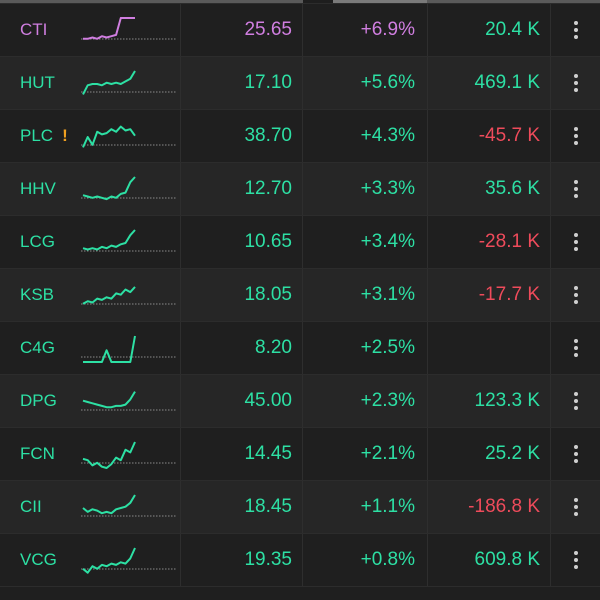  Describe the element at coordinates (300, 506) in the screenshot. I see `stock-row: CII 18.45 +1.1% -186.8 K` at that location.